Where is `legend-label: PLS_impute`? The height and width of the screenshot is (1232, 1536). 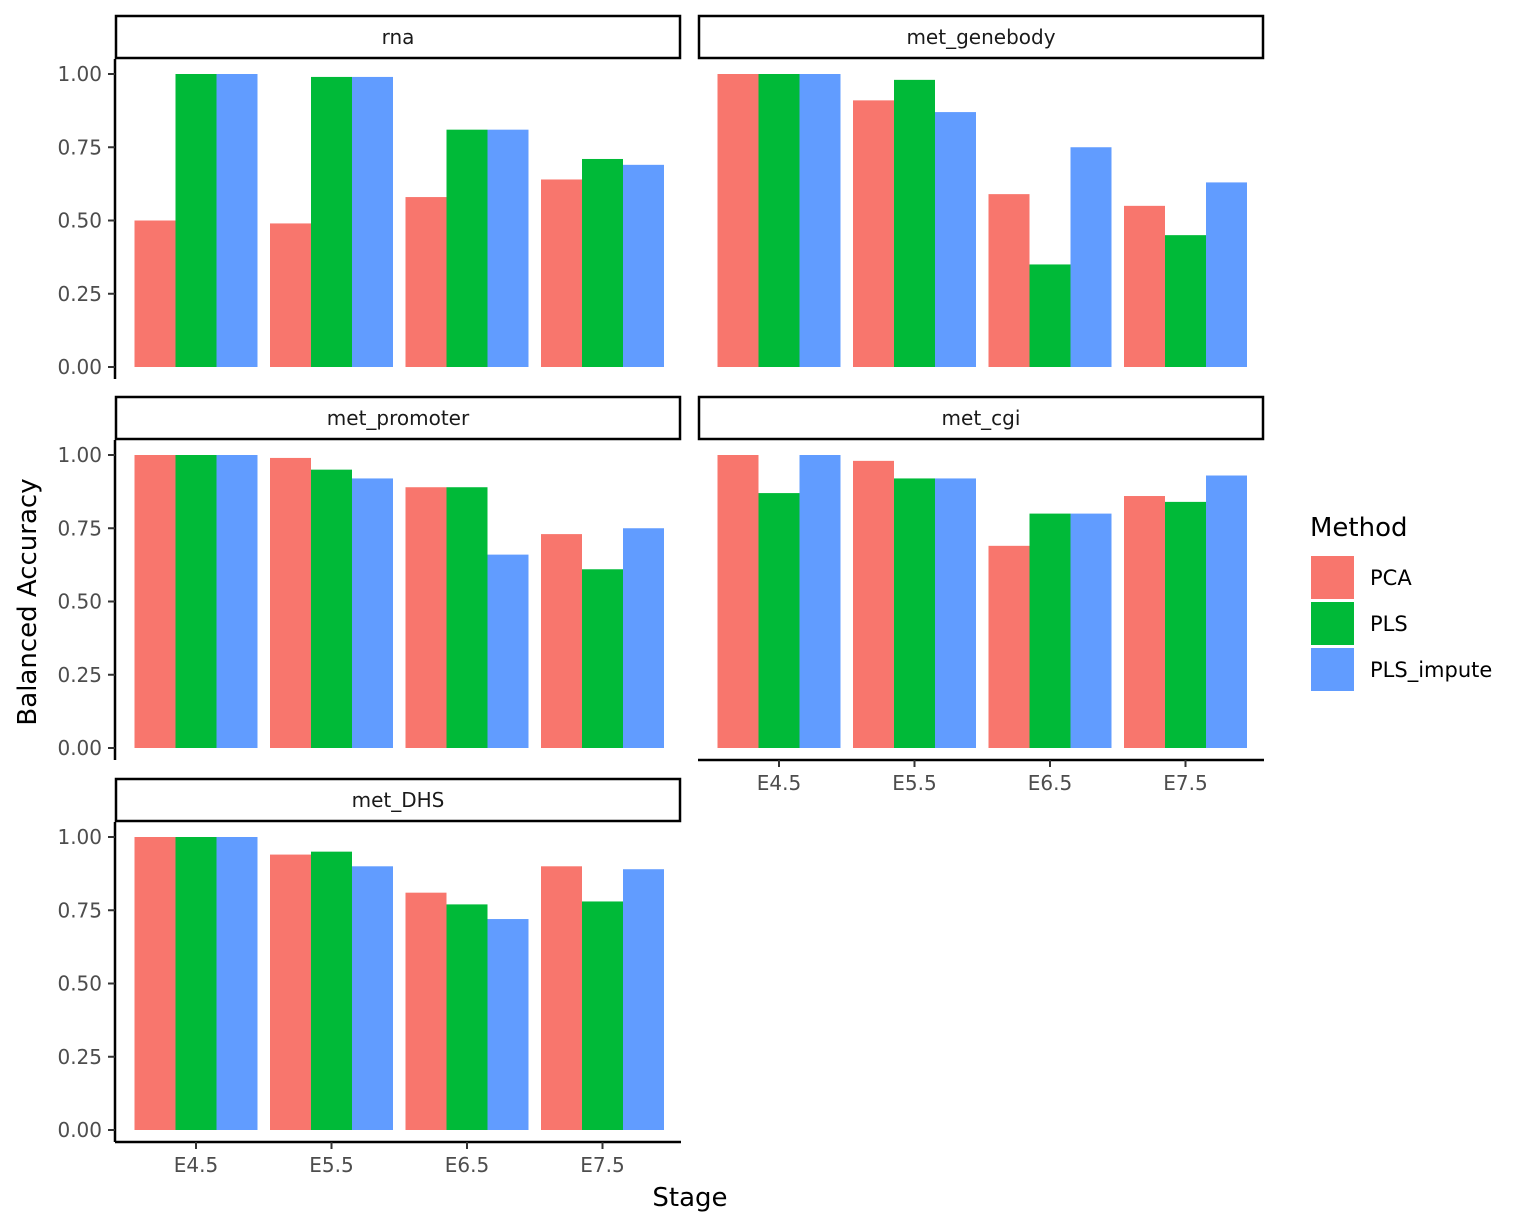 legend-label: PLS_impute is located at coordinates (1431, 670).